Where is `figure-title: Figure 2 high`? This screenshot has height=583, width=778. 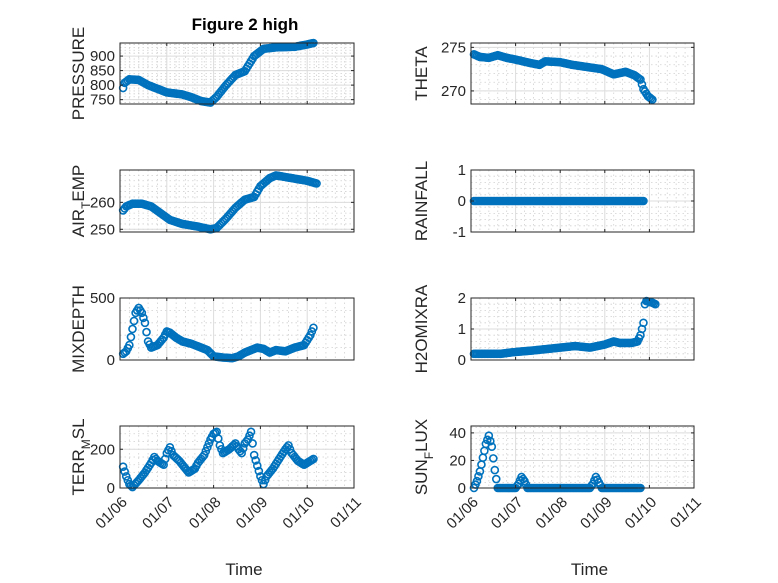 figure-title: Figure 2 high is located at coordinates (245, 24).